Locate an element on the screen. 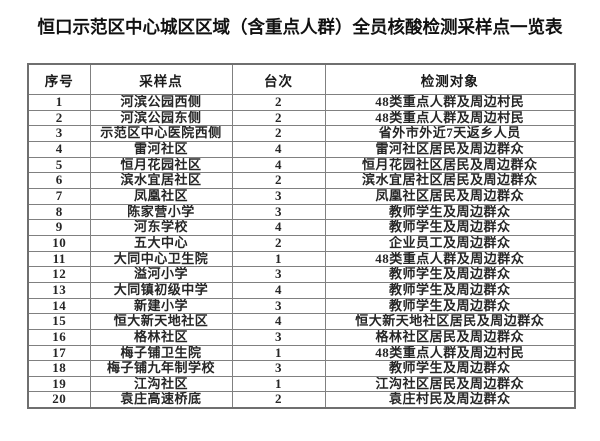 This screenshot has width=600, height=441. cell-sampling-point: 五大中心 is located at coordinates (161, 243).